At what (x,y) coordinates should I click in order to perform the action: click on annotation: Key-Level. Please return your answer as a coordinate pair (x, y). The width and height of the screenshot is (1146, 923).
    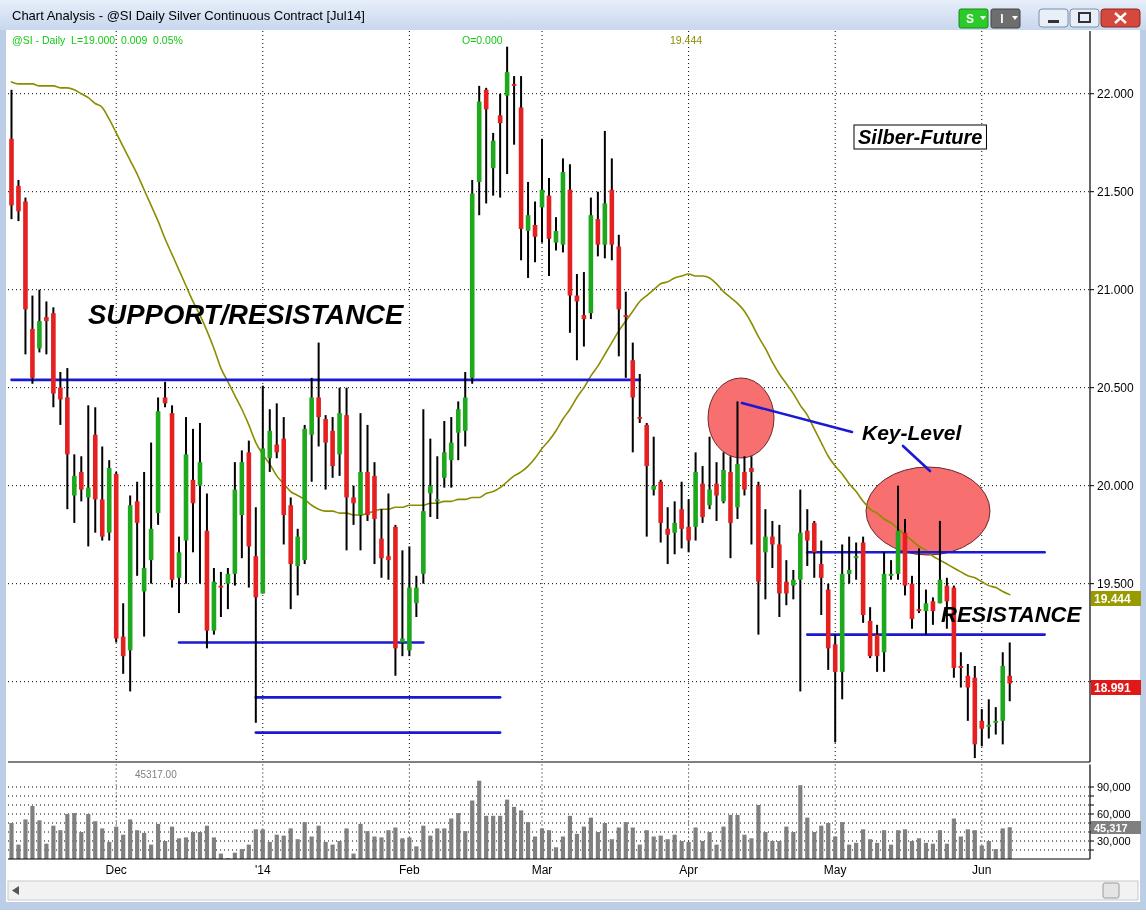
    Looking at the image, I should click on (912, 432).